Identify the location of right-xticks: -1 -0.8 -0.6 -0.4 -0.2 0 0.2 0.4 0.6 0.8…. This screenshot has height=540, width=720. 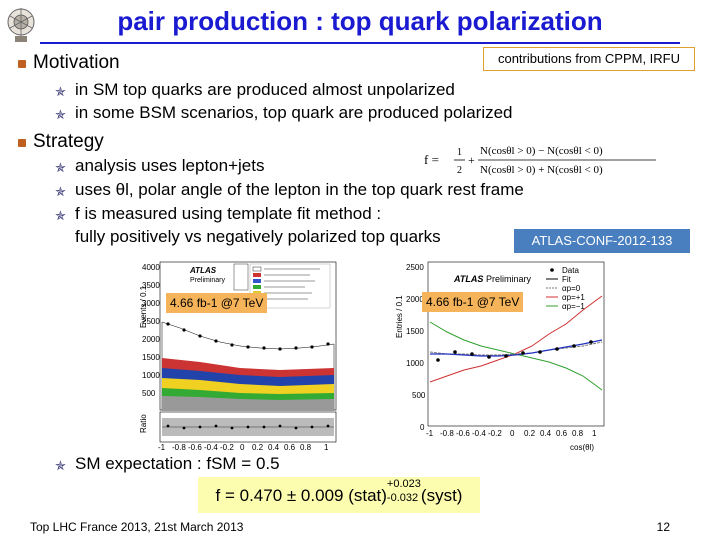
(511, 433).